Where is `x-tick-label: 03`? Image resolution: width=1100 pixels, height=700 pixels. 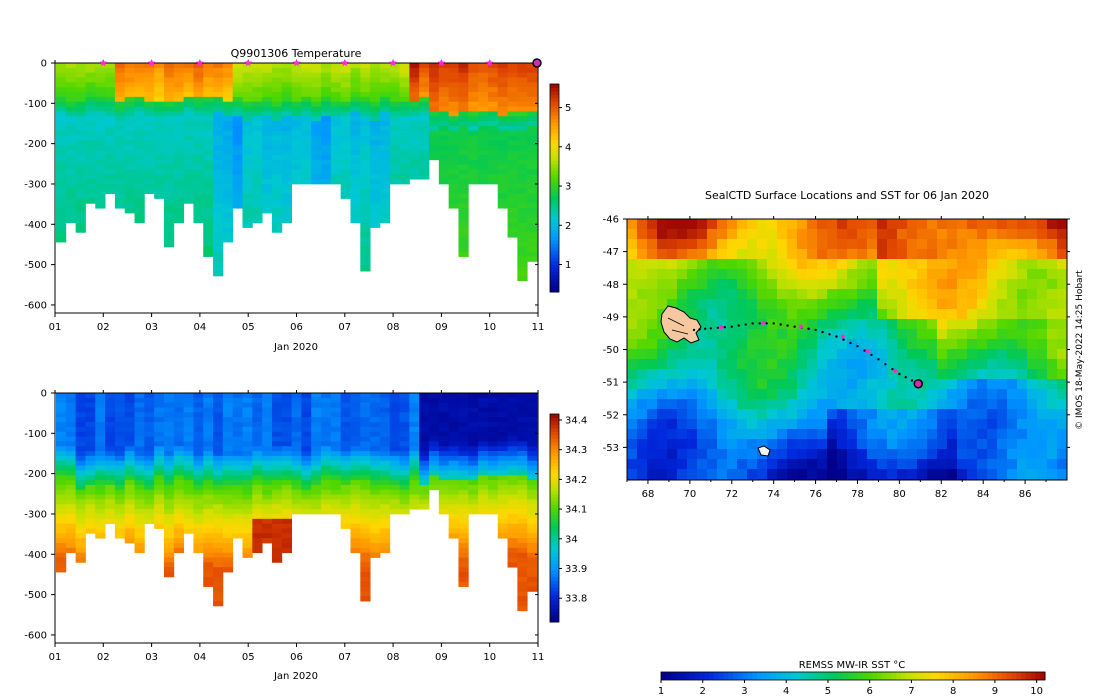 x-tick-label: 03 is located at coordinates (151, 327).